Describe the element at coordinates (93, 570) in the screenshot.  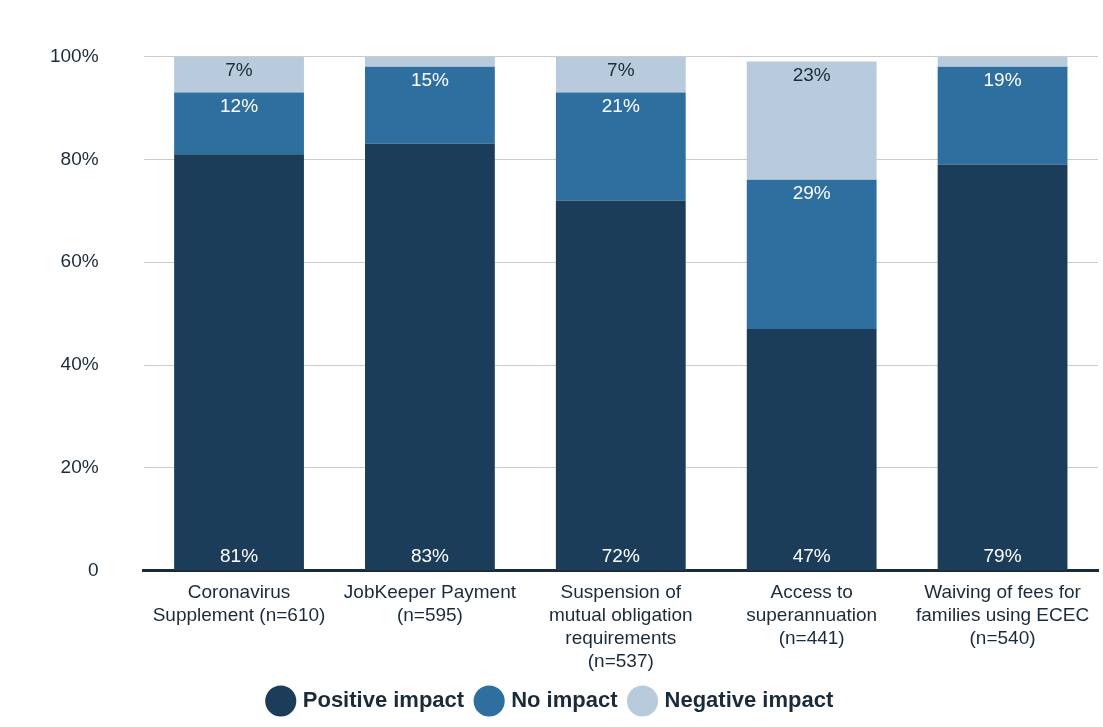
I see `y-tick-label: 0` at that location.